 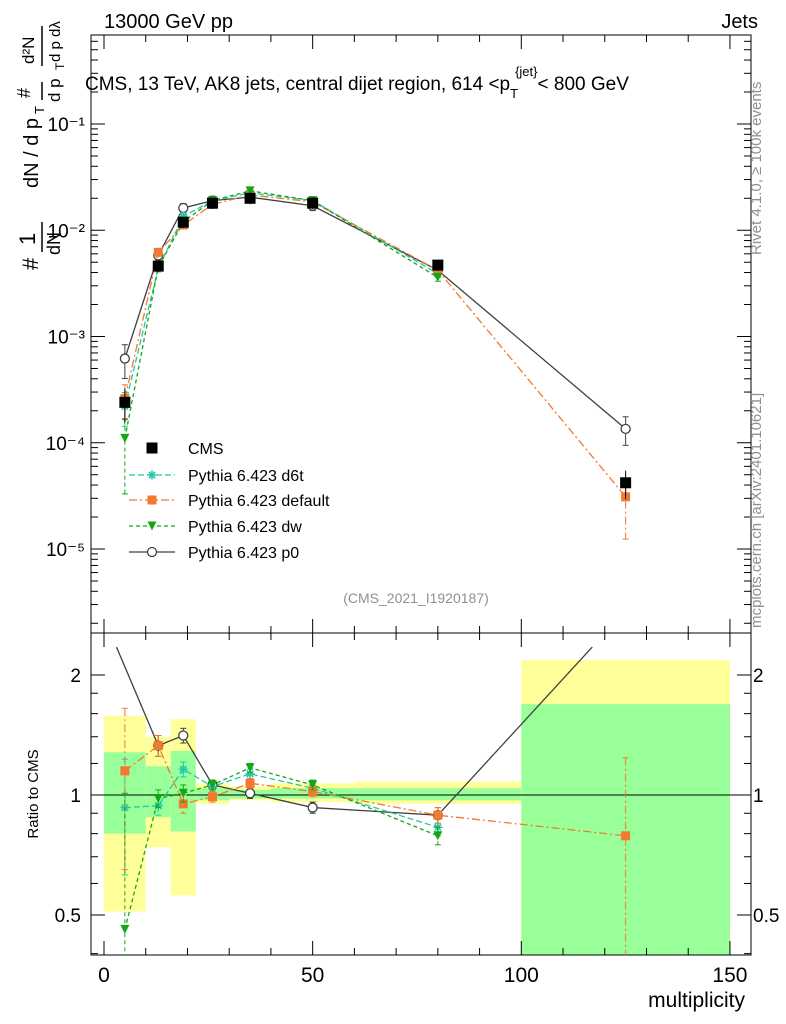 I want to click on svg-text: d p dλ, so click(x=55, y=41).